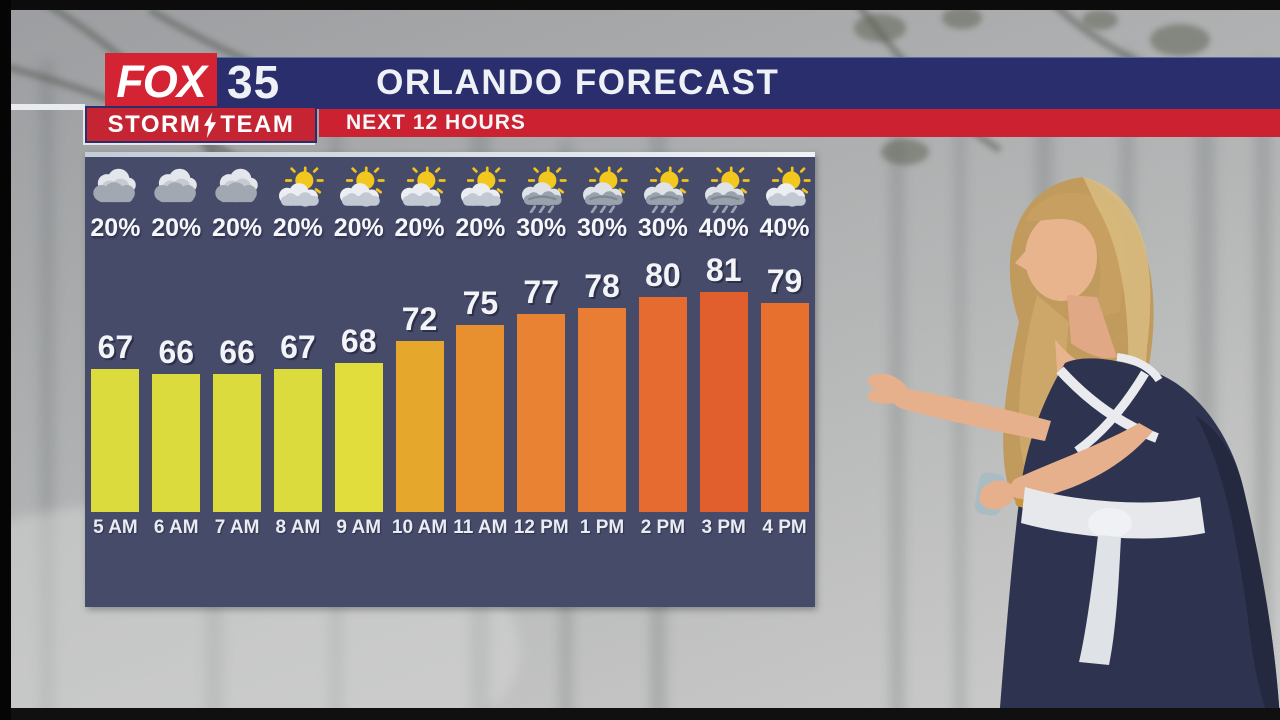 This screenshot has height=720, width=1280. Describe the element at coordinates (723, 527) in the screenshot. I see `time-label: 3 PM` at that location.